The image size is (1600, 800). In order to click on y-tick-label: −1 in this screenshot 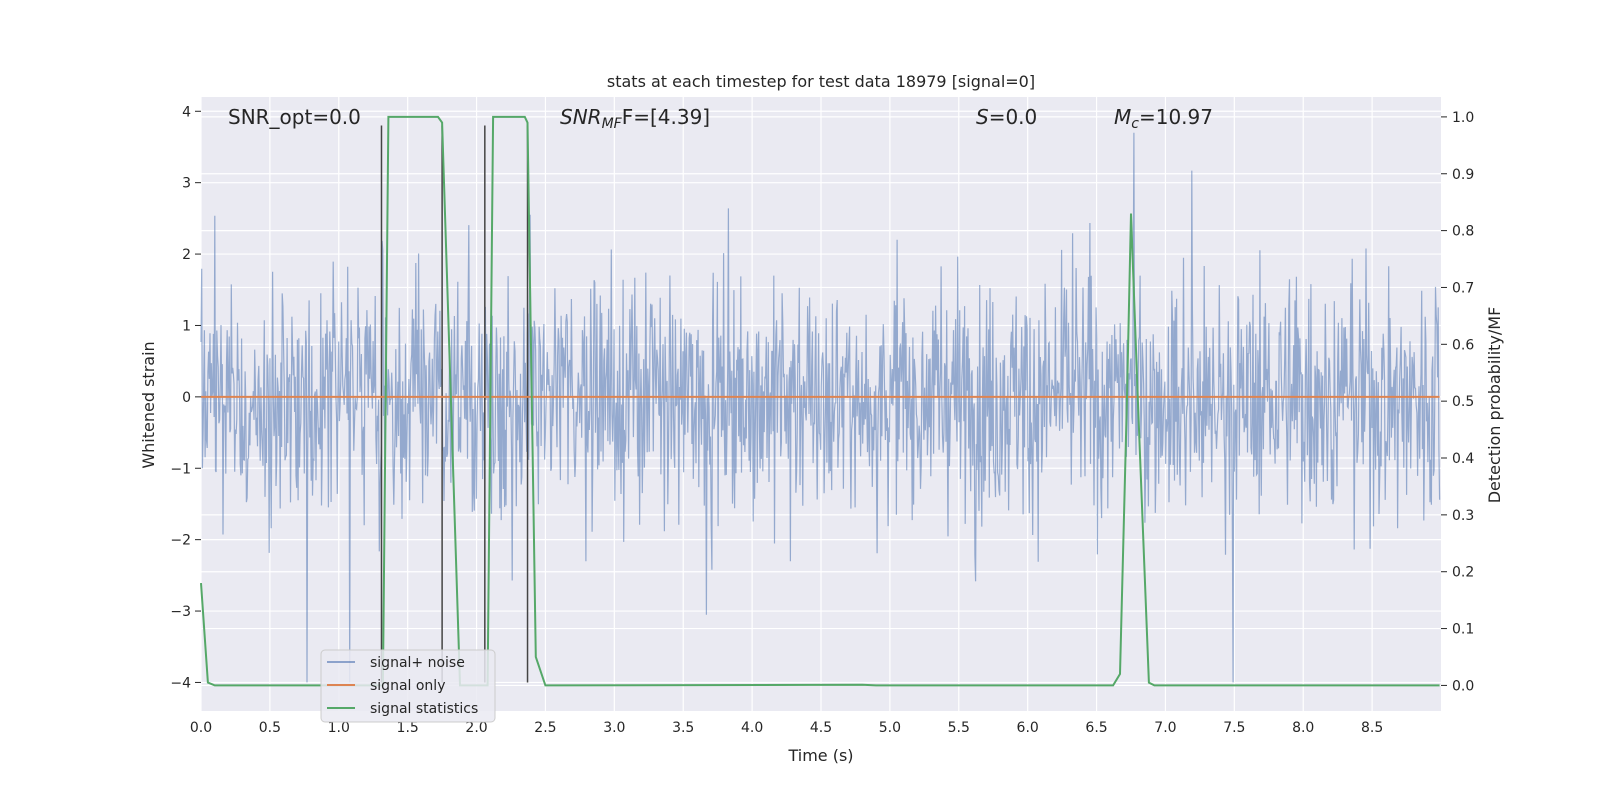, I will do `click(180, 469)`.